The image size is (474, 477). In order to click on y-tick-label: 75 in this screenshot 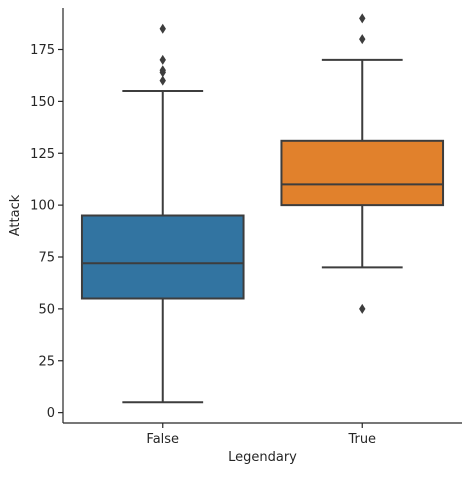, I will do `click(46, 258)`.